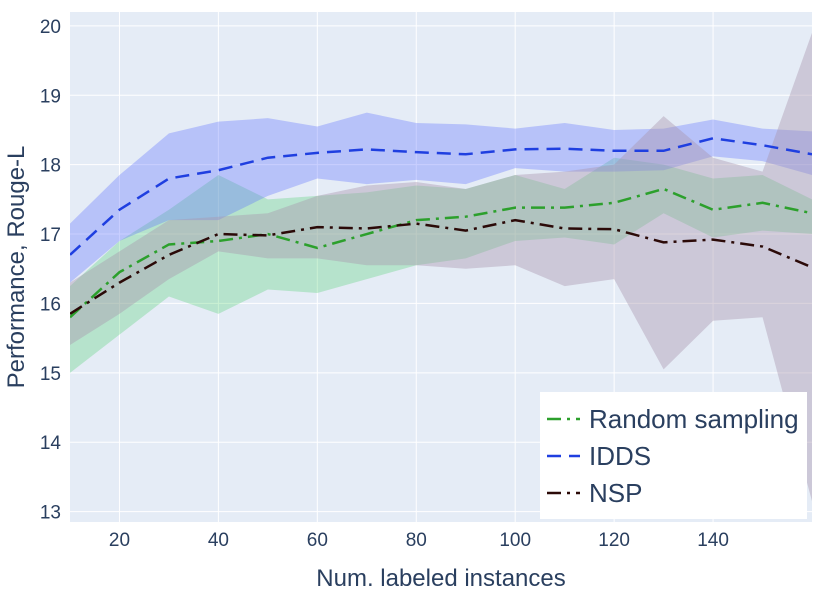  I want to click on x-tick-label: 80, so click(416, 540).